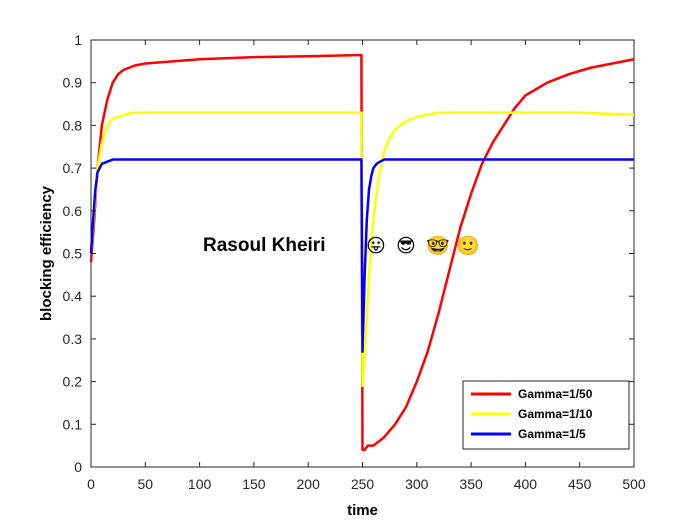 This screenshot has height=525, width=700. I want to click on x-tick-label: 300, so click(417, 484).